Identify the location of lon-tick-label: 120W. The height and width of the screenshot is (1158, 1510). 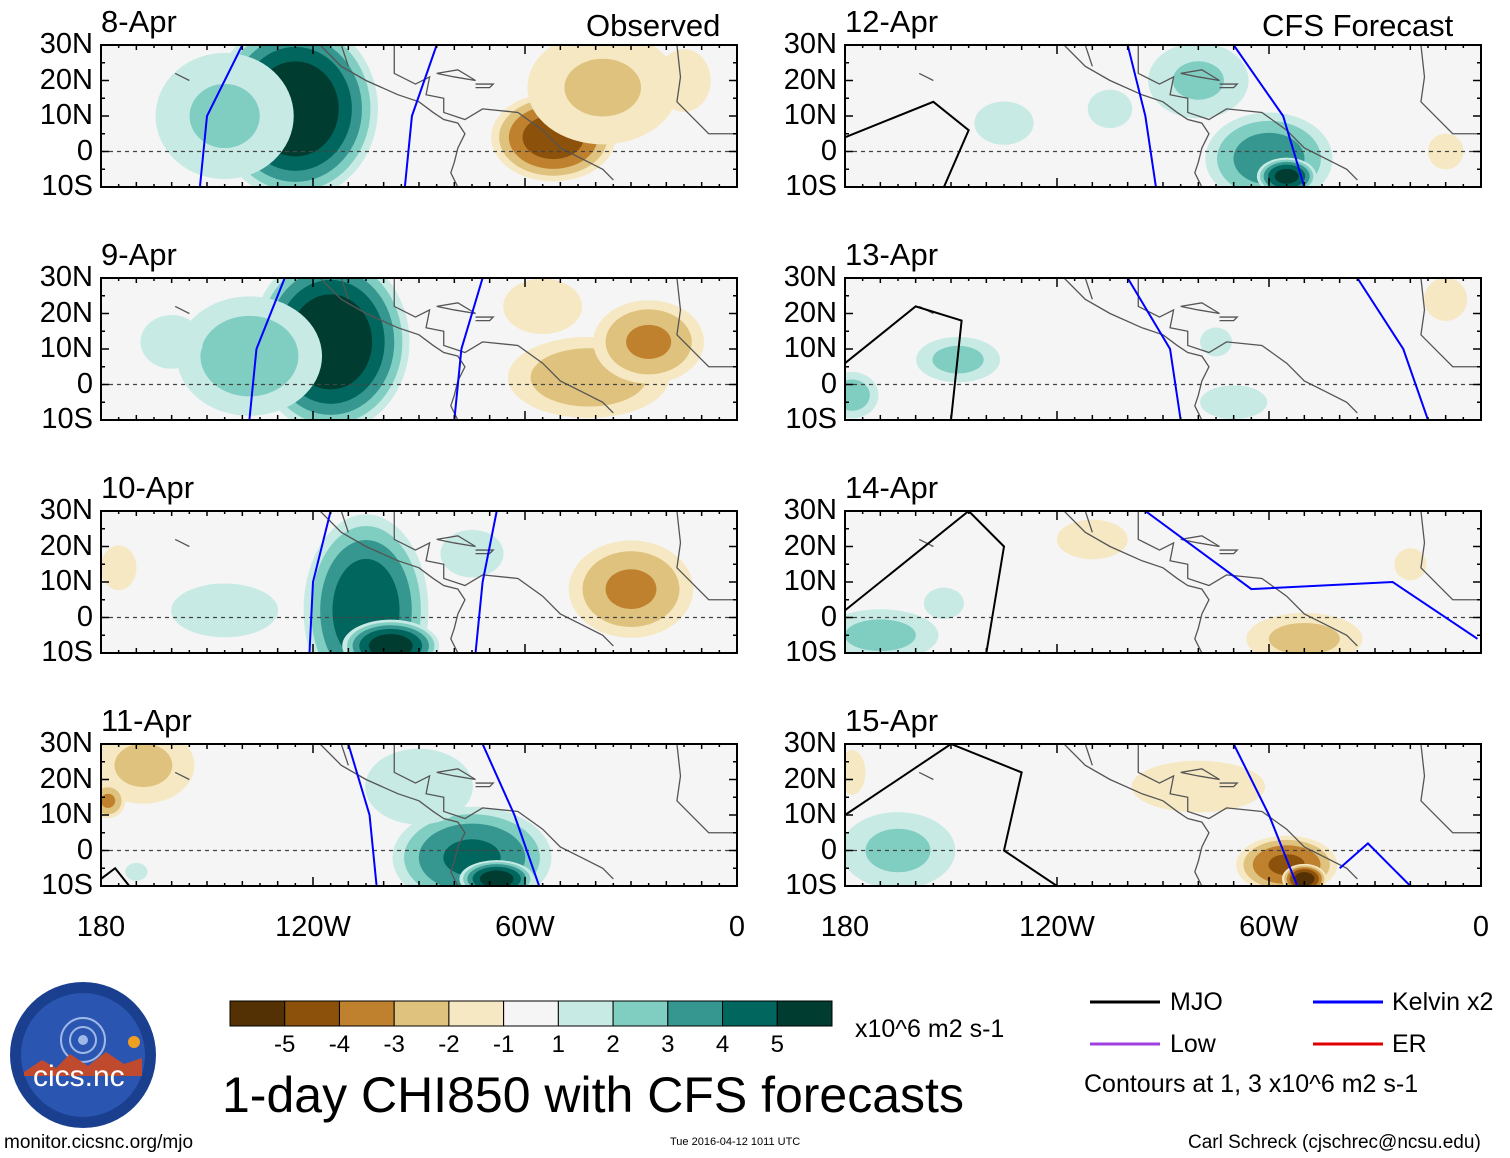
(1057, 927).